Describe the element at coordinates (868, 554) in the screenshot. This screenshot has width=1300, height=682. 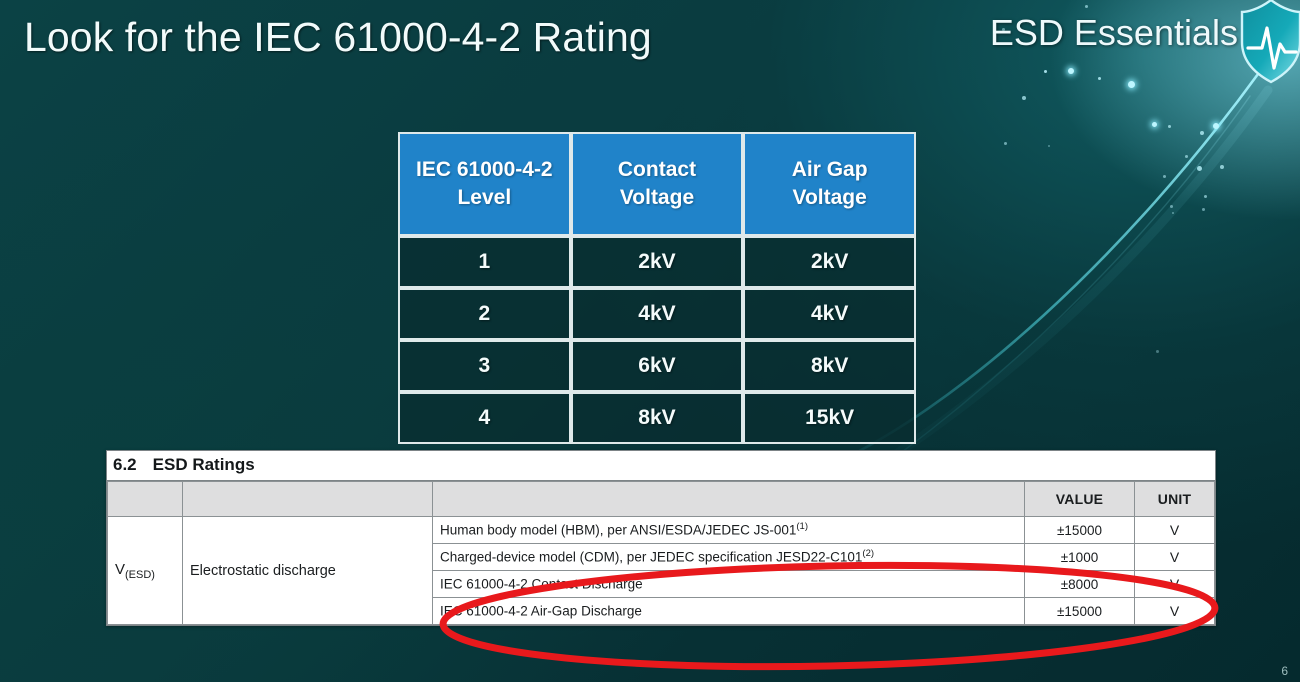
I see `footnote-marker: (2)` at that location.